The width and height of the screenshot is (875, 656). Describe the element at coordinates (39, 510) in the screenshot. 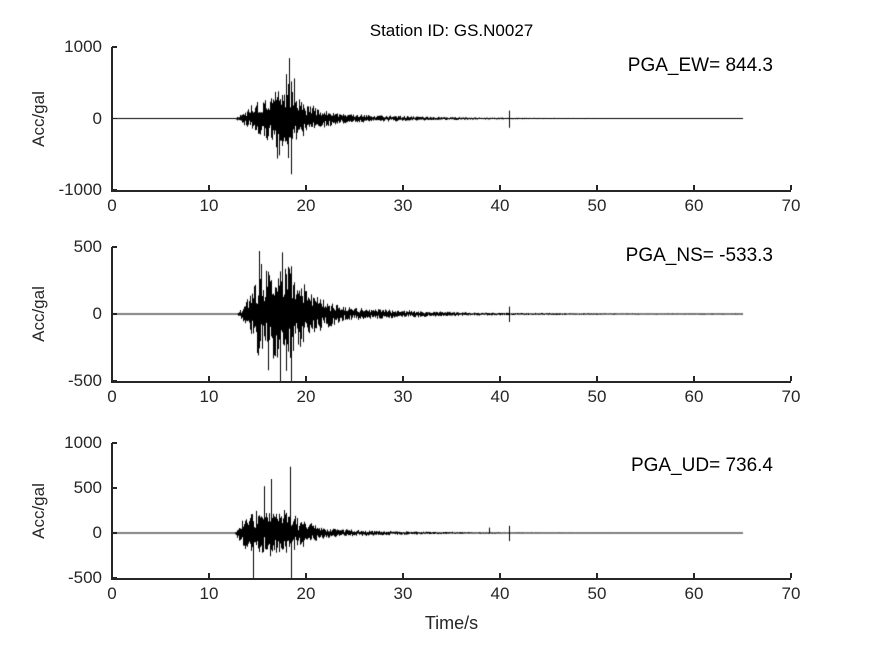

I see `y-axis-label-ud: Acc/gal` at that location.